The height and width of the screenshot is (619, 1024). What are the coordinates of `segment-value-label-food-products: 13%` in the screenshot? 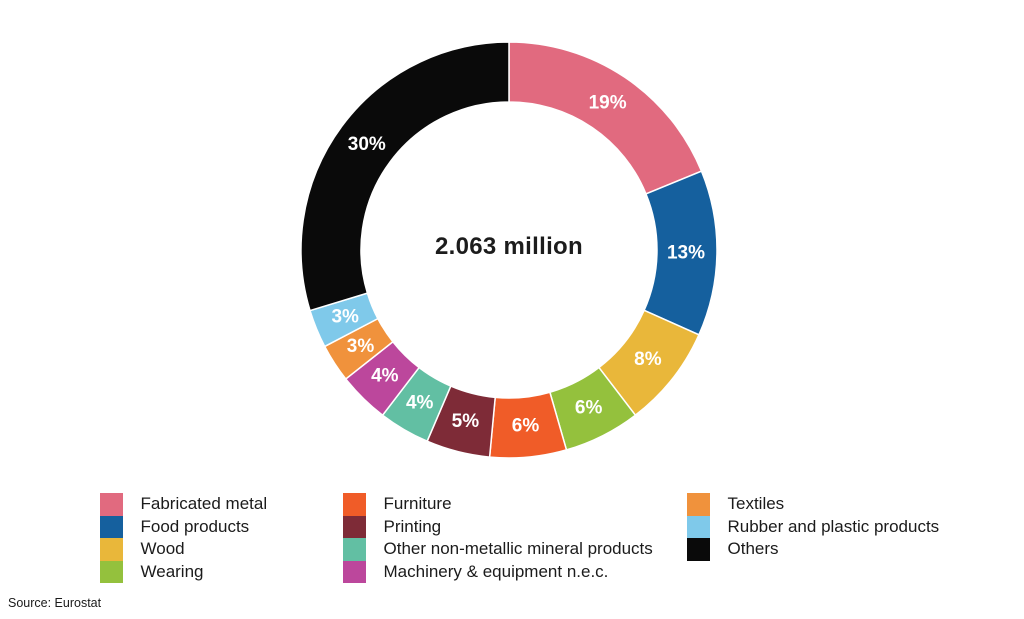 It's located at (686, 252).